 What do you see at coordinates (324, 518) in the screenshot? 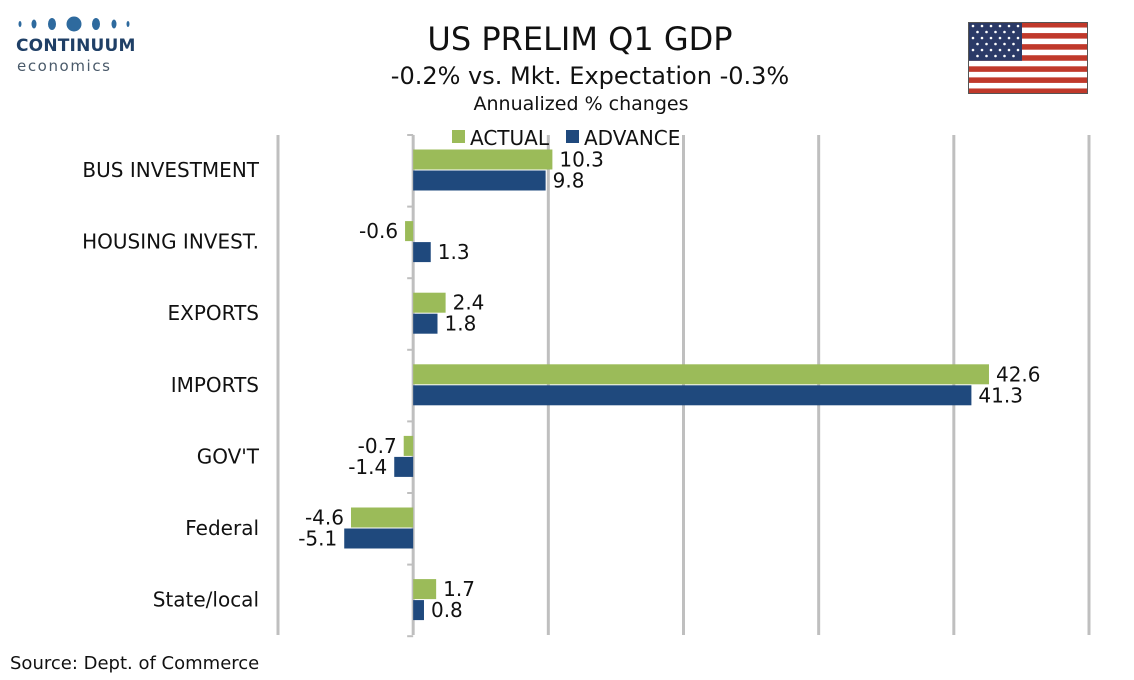
I see `data-label: -4.6` at bounding box center [324, 518].